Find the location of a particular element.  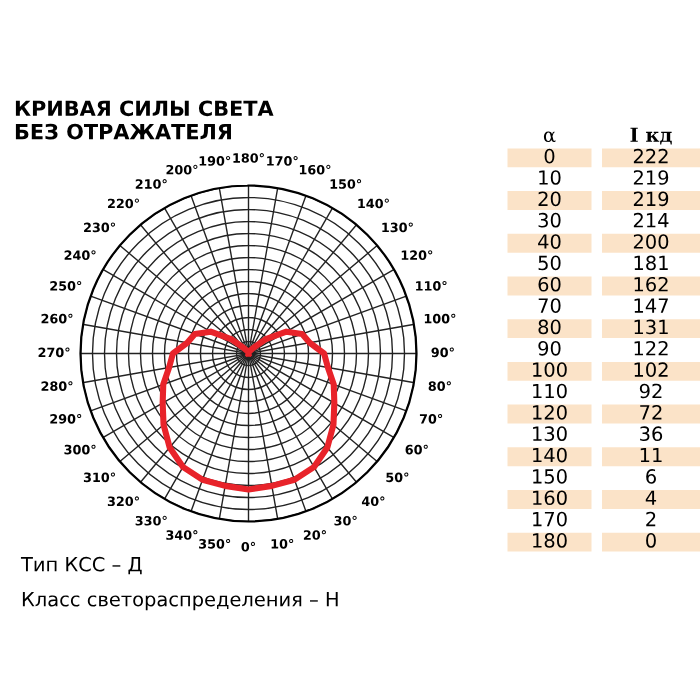

text: 36 is located at coordinates (651, 434).